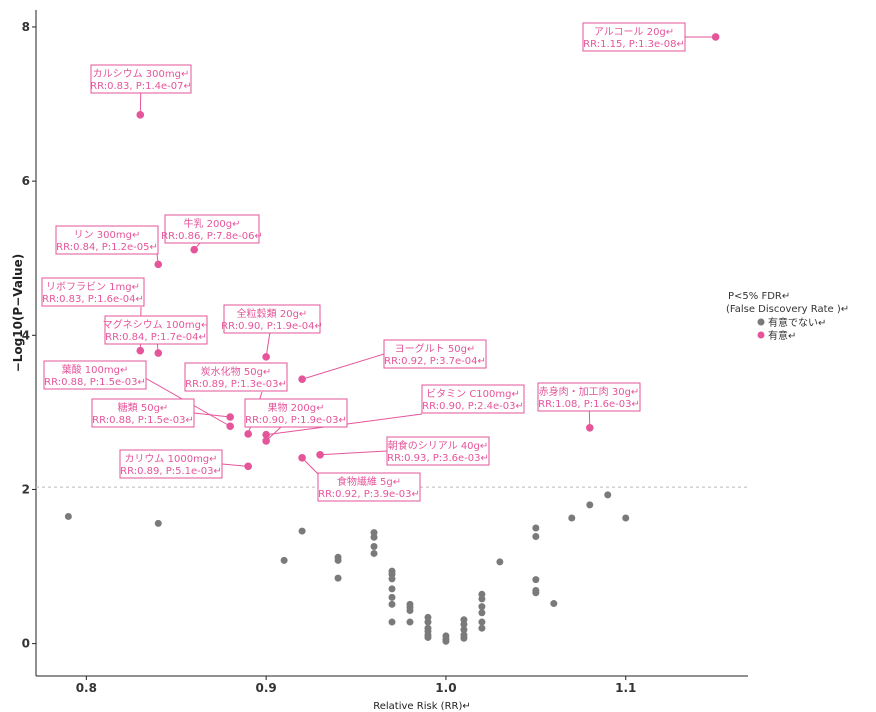  I want to click on point-label: 朝食のシリアル 40g↵RR:0.93, P:3.6e-03↵, so click(438, 451).